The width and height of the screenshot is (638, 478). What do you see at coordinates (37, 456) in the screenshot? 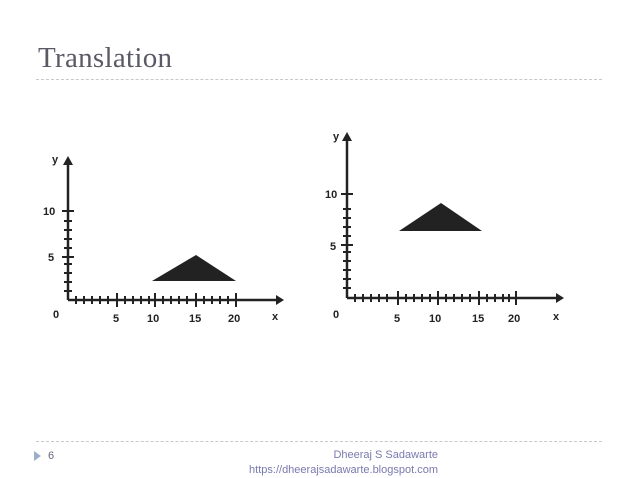
I see `bullet-arrow-icon` at bounding box center [37, 456].